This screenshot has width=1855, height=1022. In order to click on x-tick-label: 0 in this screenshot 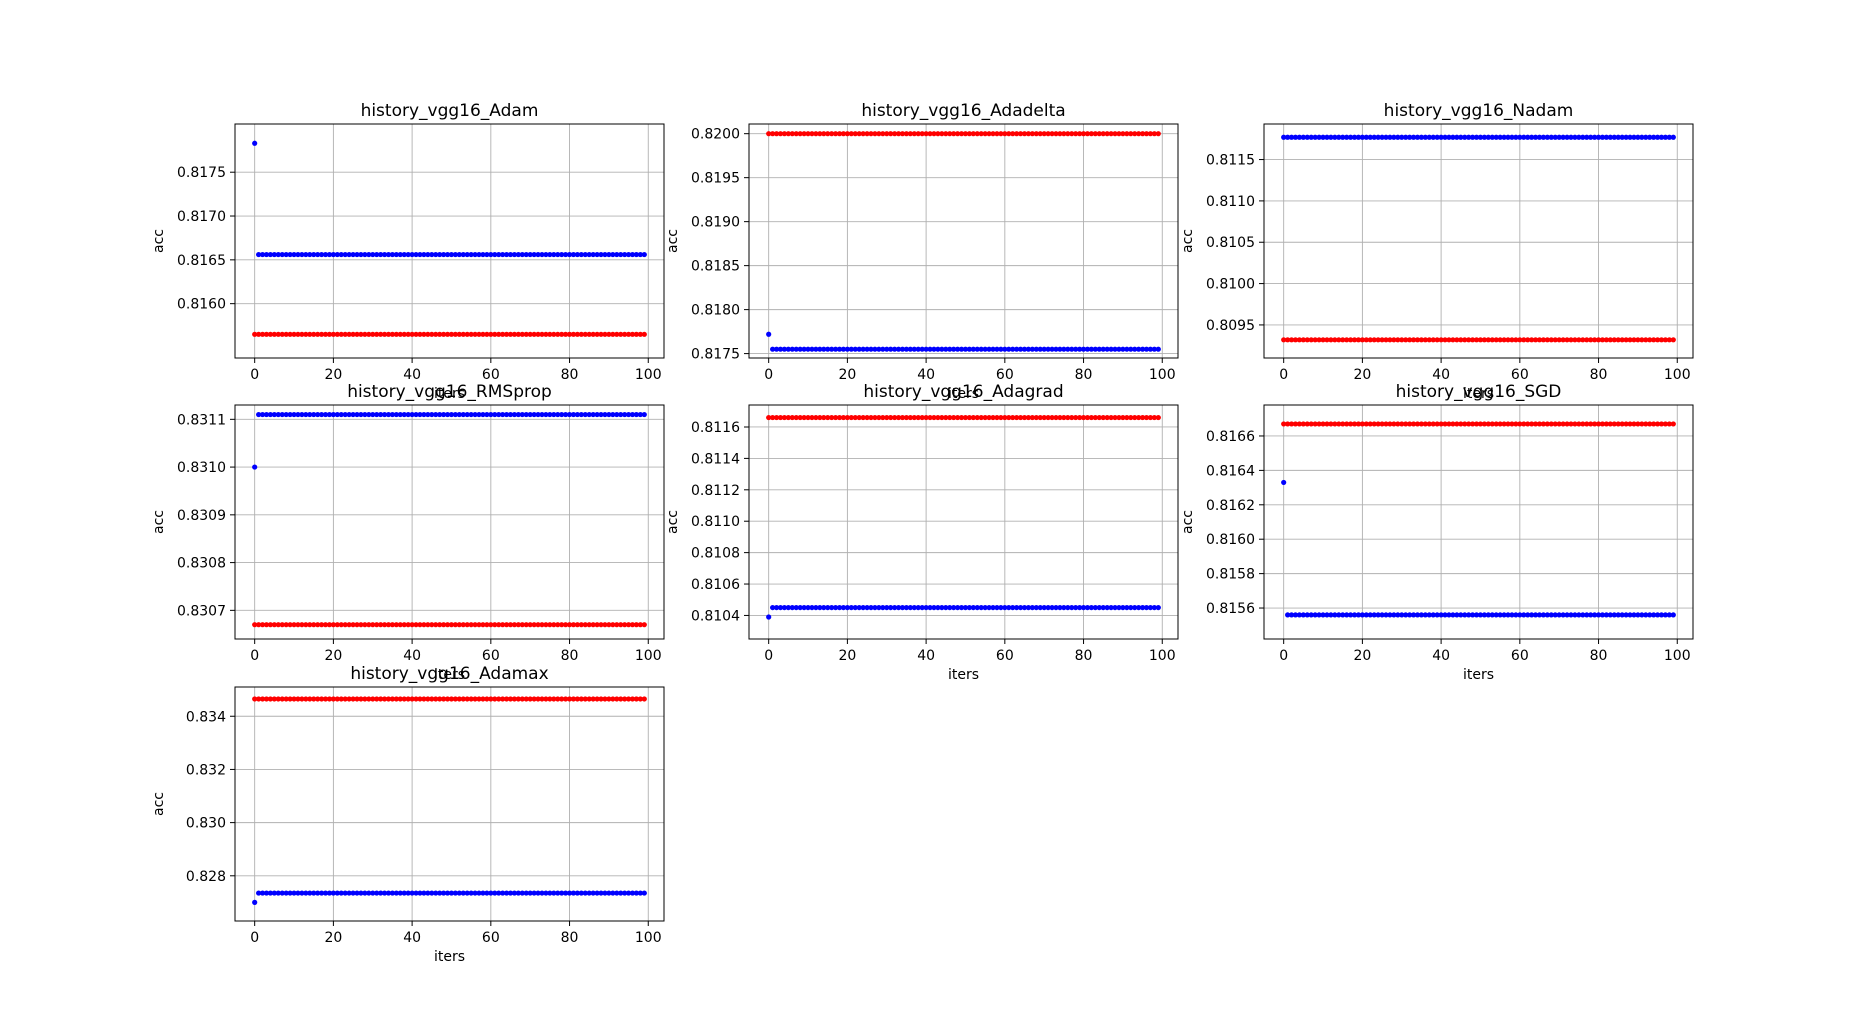, I will do `click(1283, 656)`.